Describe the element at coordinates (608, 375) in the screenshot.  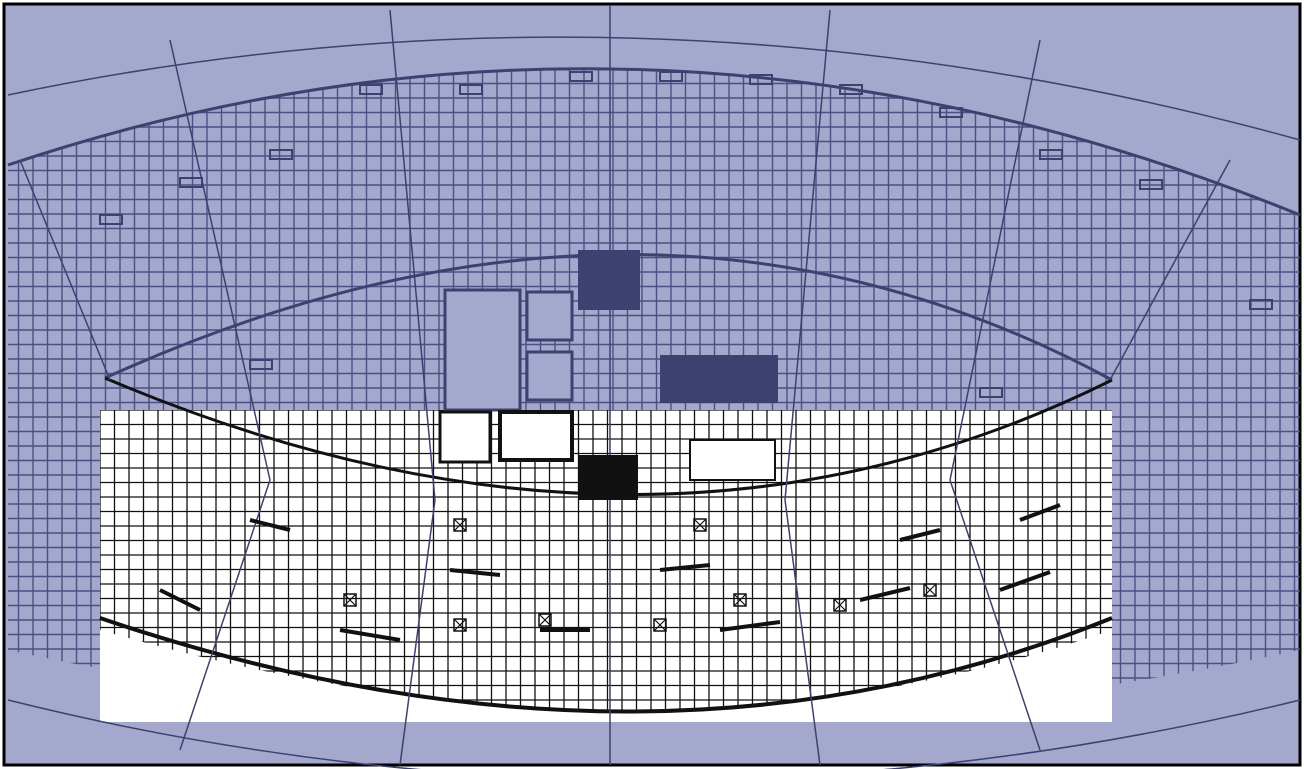
I see `core` at that location.